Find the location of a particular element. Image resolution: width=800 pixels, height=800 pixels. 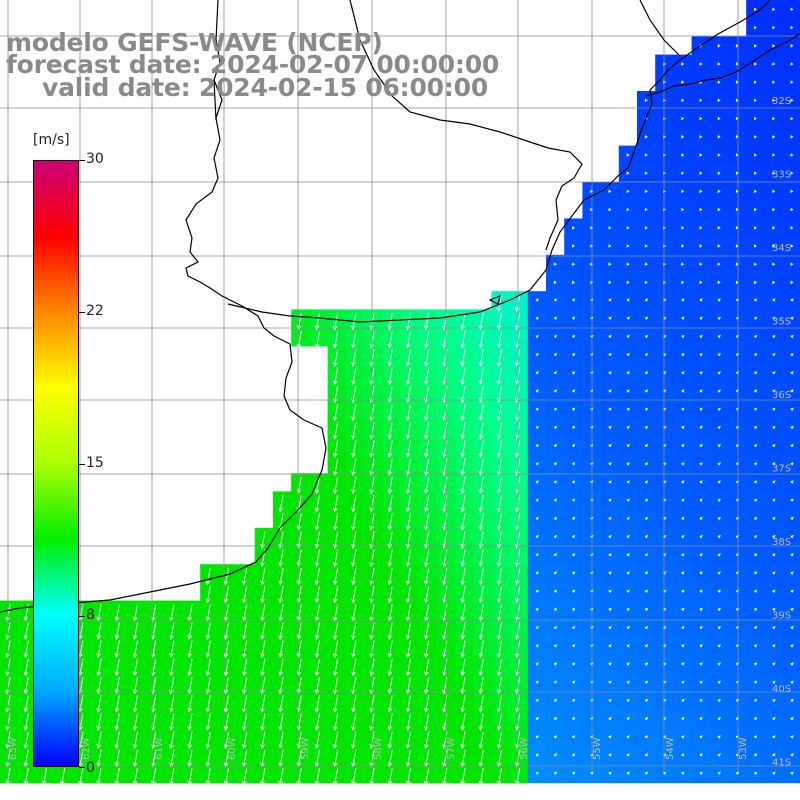

lon-label: 56W is located at coordinates (524, 748).